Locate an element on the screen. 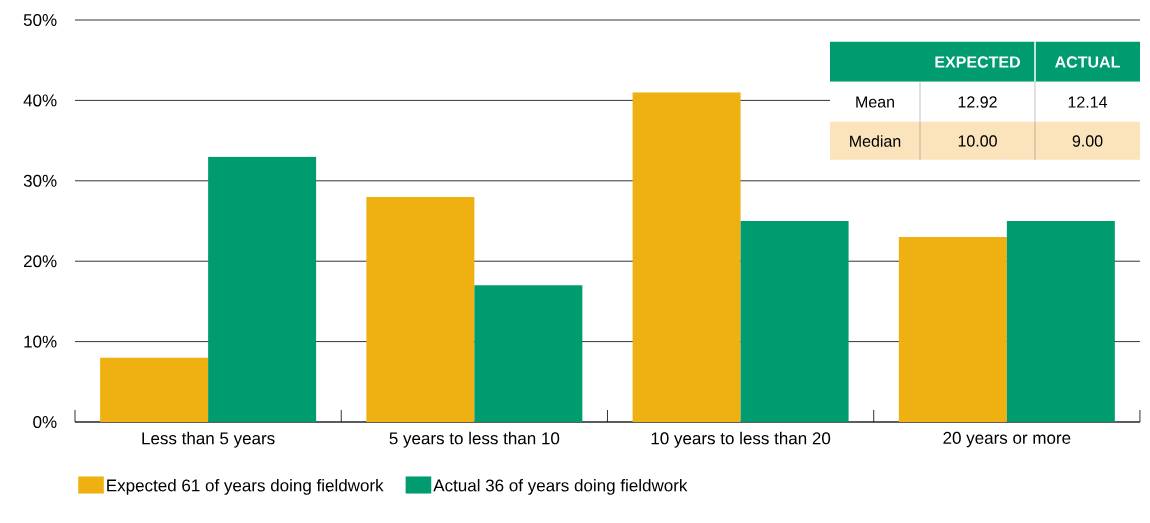 Image resolution: width=1150 pixels, height=523 pixels. annotation: EXPECTED is located at coordinates (977, 62).